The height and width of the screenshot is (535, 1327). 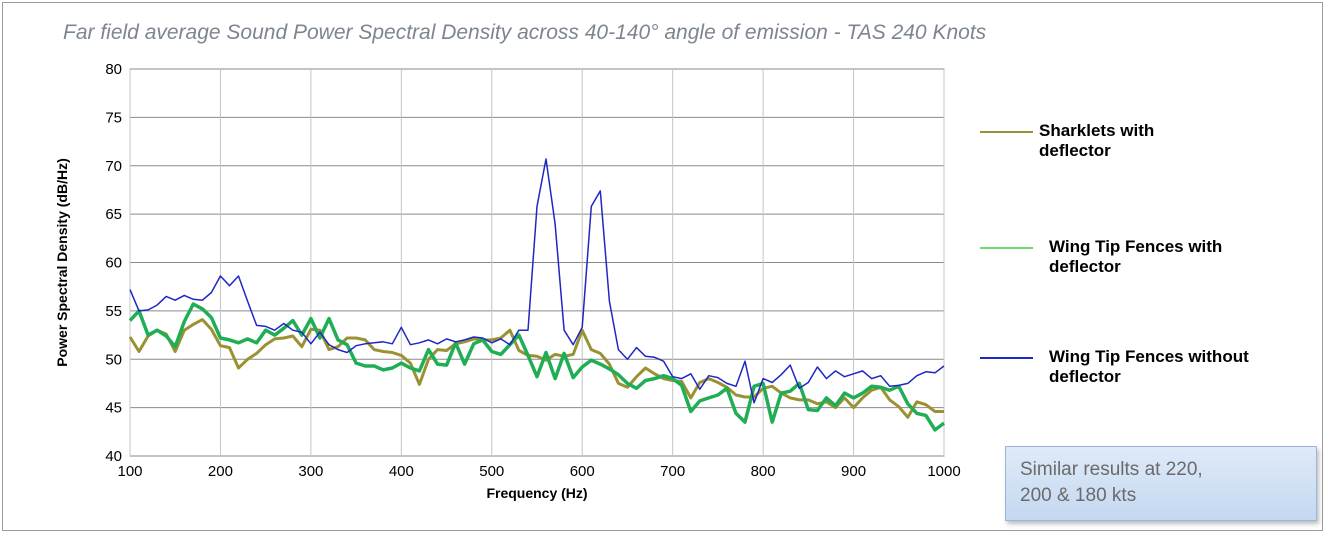 I want to click on x-tick-label: 800, so click(x=763, y=471).